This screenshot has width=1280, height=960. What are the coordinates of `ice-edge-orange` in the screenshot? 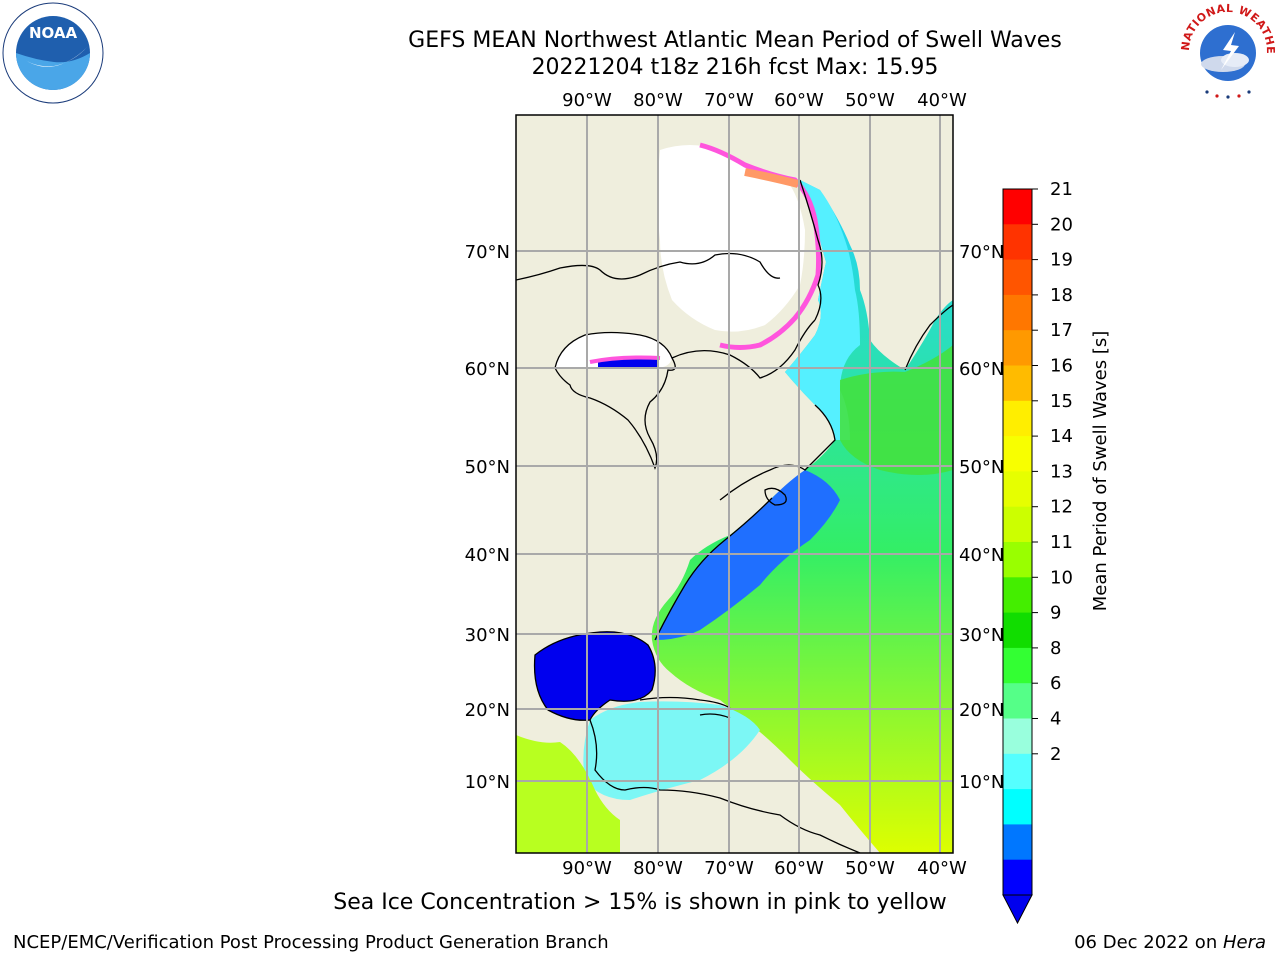 It's located at (772, 178).